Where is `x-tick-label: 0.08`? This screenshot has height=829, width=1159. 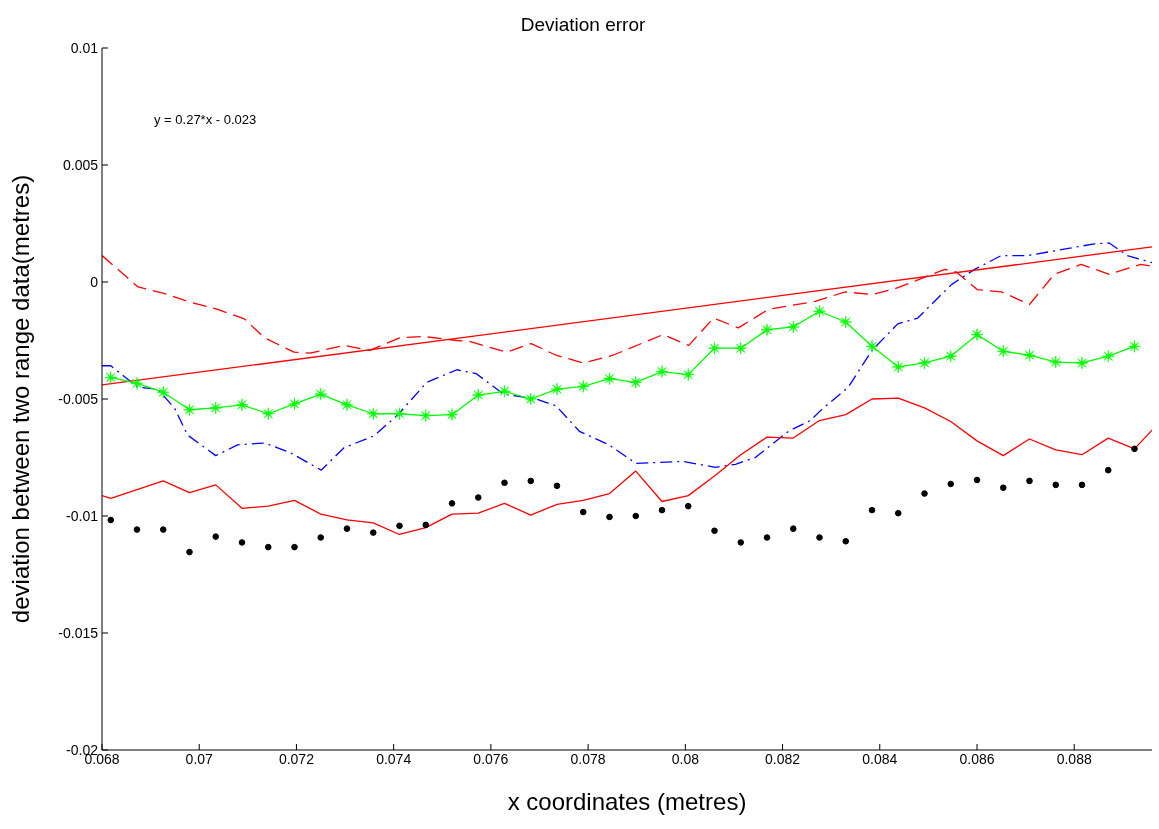
x-tick-label: 0.08 is located at coordinates (685, 758).